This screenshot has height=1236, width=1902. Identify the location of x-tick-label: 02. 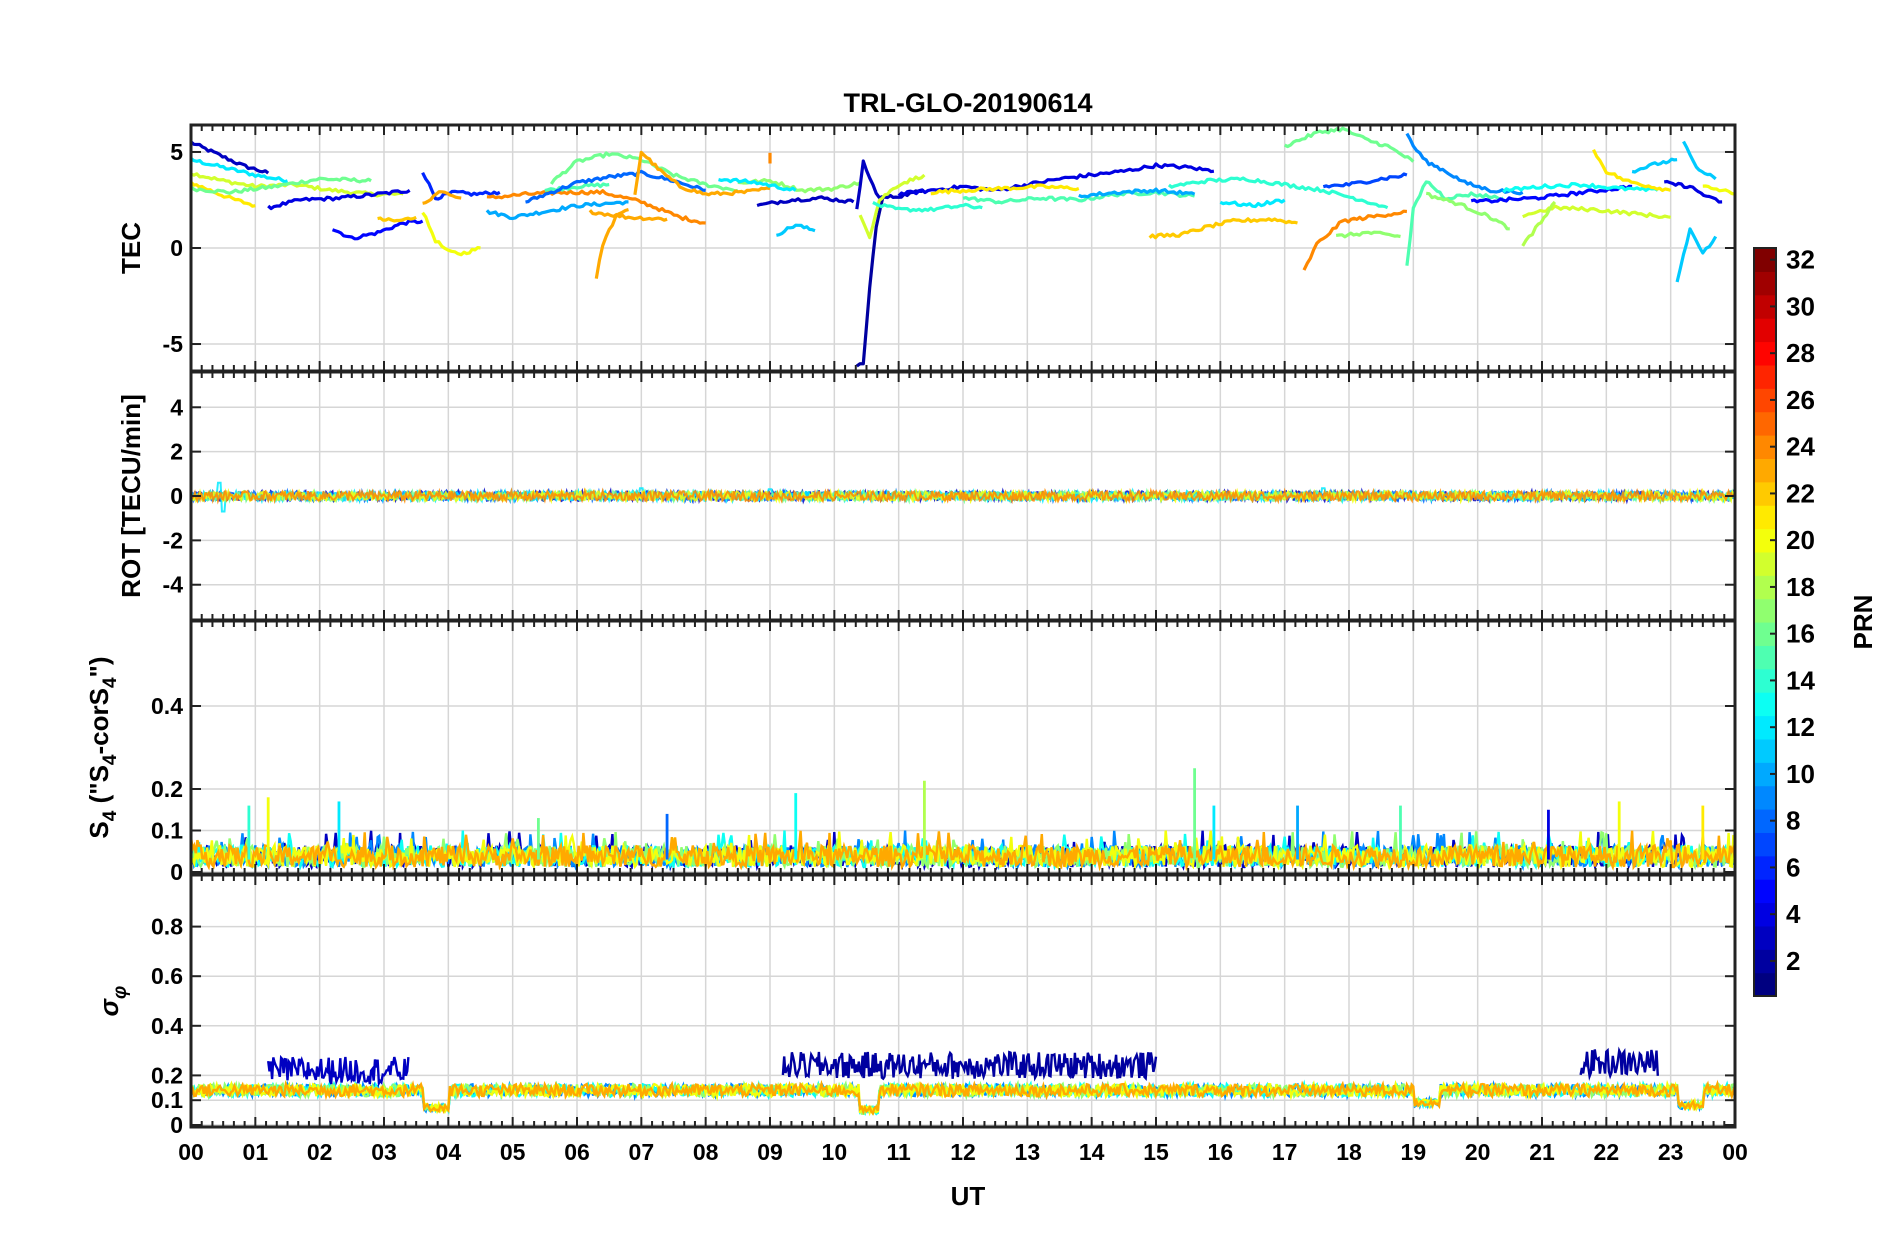
(320, 1152).